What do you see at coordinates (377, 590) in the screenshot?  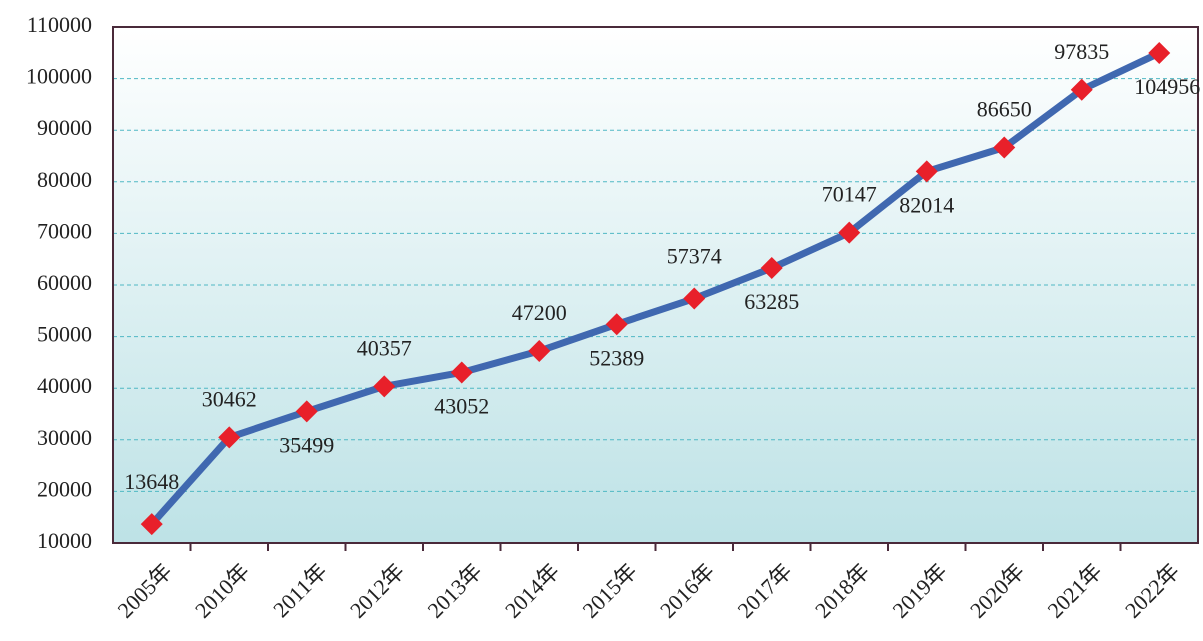 I see `x-tick-label: 2012年` at bounding box center [377, 590].